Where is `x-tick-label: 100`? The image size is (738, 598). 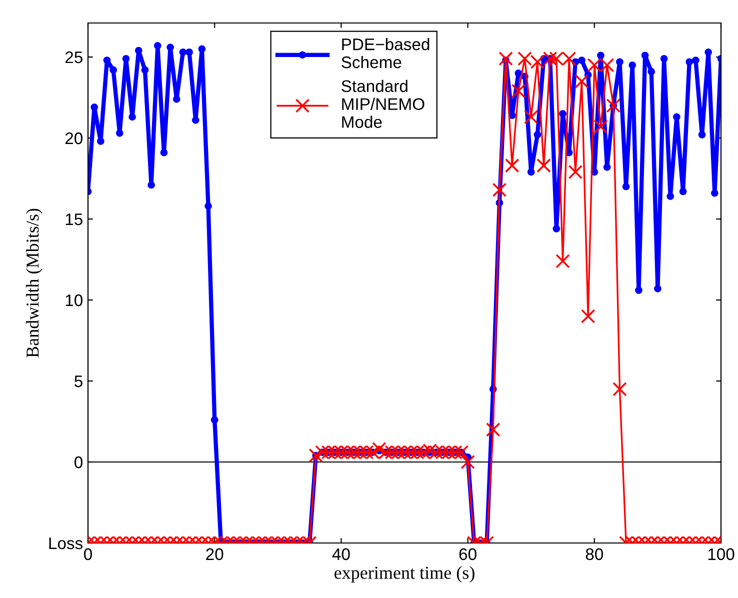
x-tick-label: 100 is located at coordinates (721, 554).